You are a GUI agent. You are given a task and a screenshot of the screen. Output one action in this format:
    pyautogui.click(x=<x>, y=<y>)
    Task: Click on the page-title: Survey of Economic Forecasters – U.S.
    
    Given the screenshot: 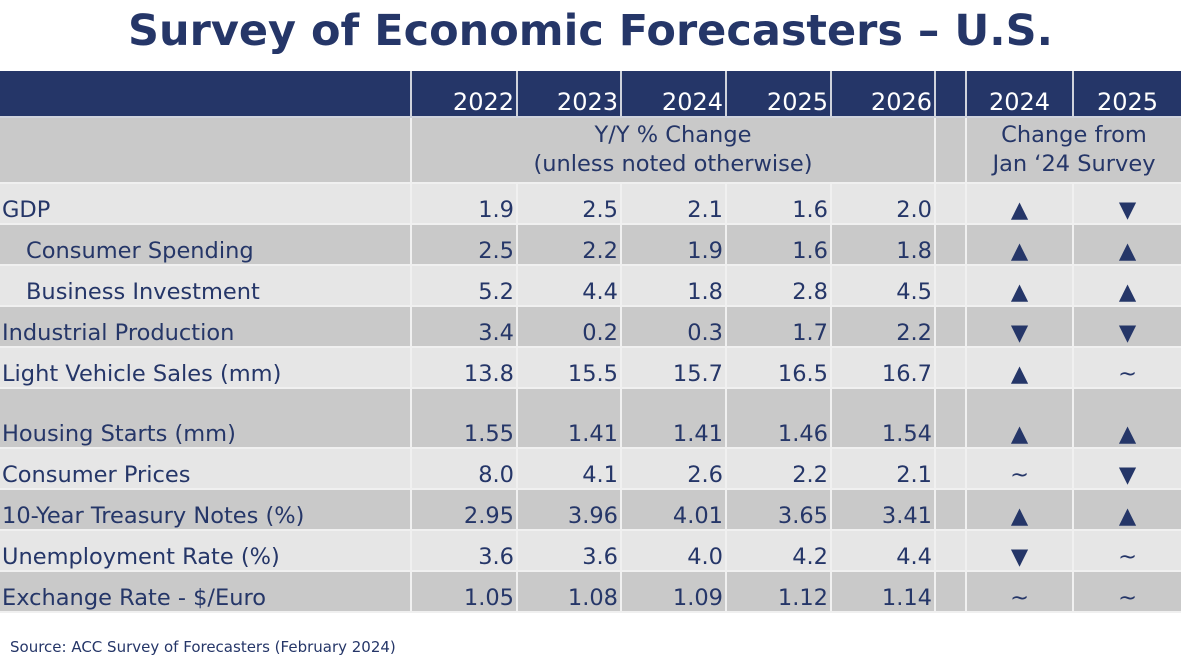 What is the action you would take?
    pyautogui.click(x=590, y=31)
    